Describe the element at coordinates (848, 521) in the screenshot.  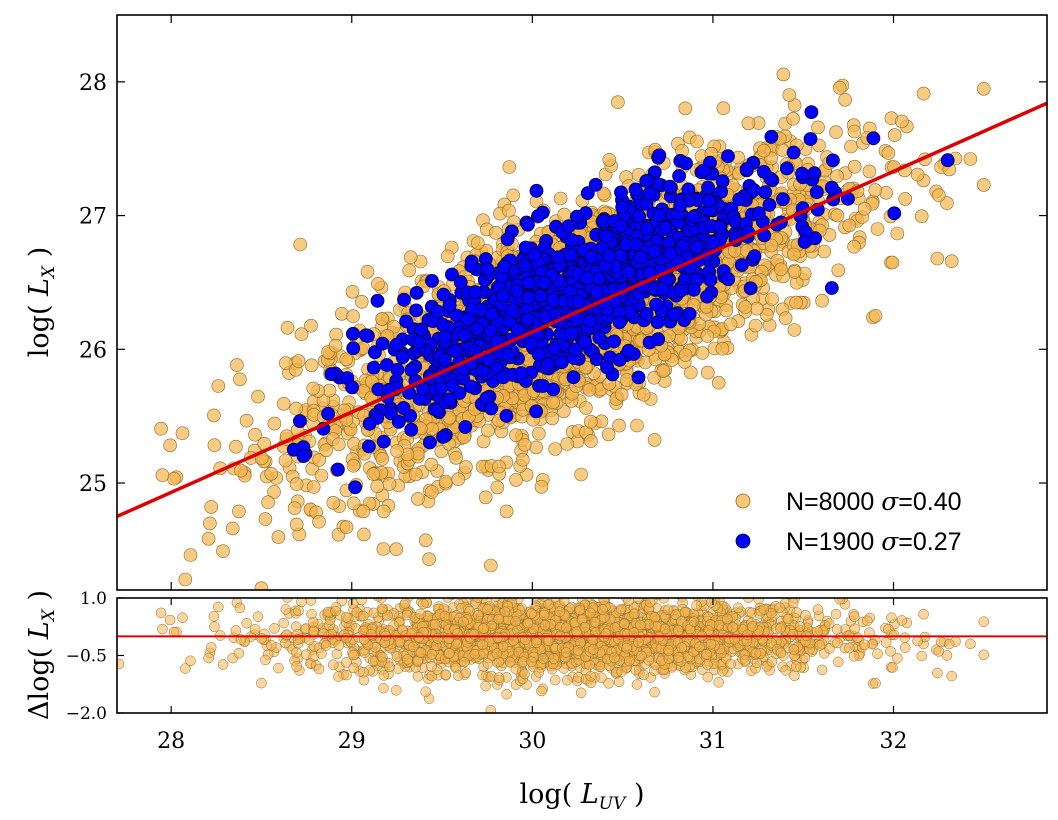
I see `legend: N=8000 σ=0.40 N=1900 σ=0.27` at that location.